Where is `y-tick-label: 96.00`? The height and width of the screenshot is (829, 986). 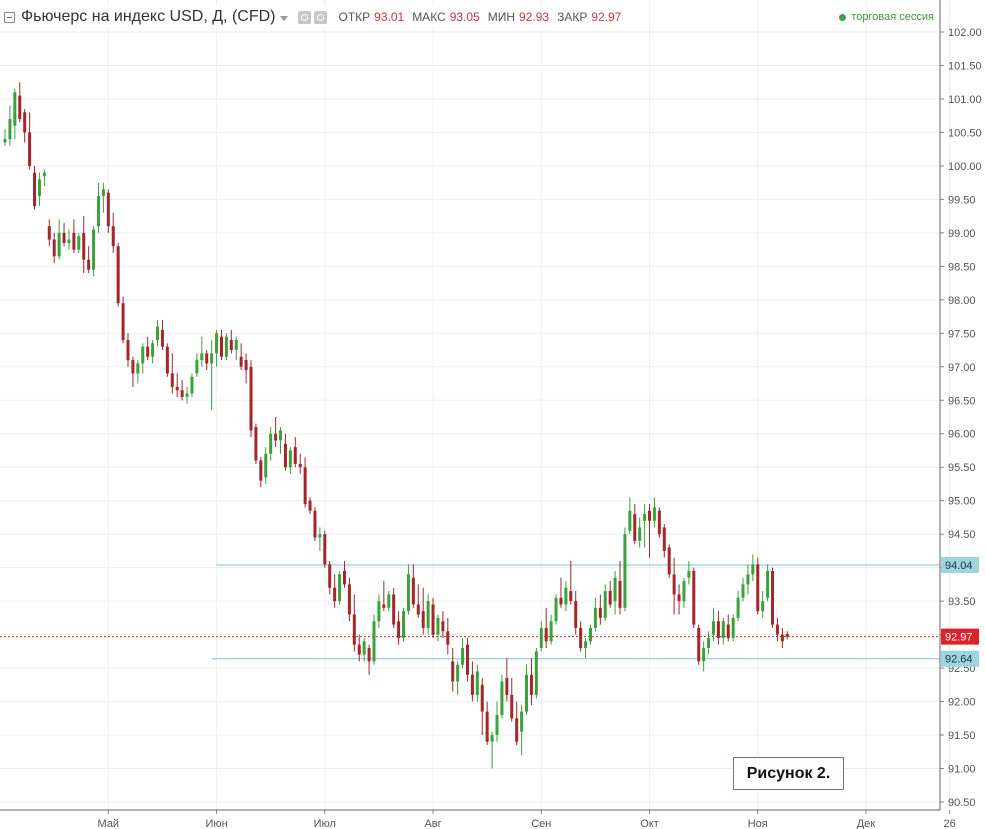
y-tick-label: 96.00 is located at coordinates (962, 435).